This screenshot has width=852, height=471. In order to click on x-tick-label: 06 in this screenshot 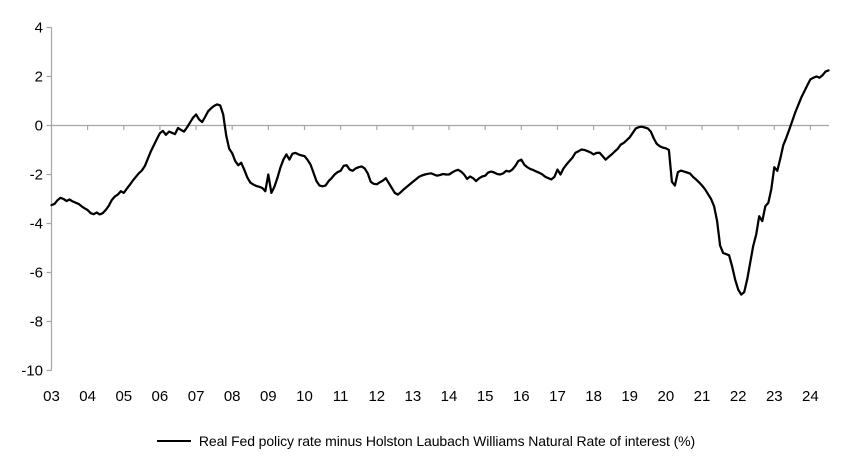, I will do `click(160, 396)`.